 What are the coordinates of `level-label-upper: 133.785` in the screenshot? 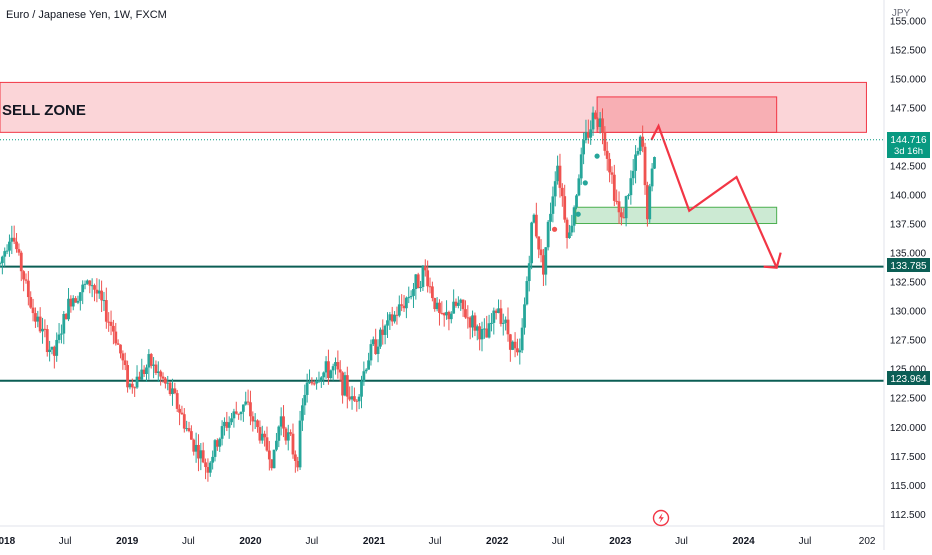 It's located at (908, 266).